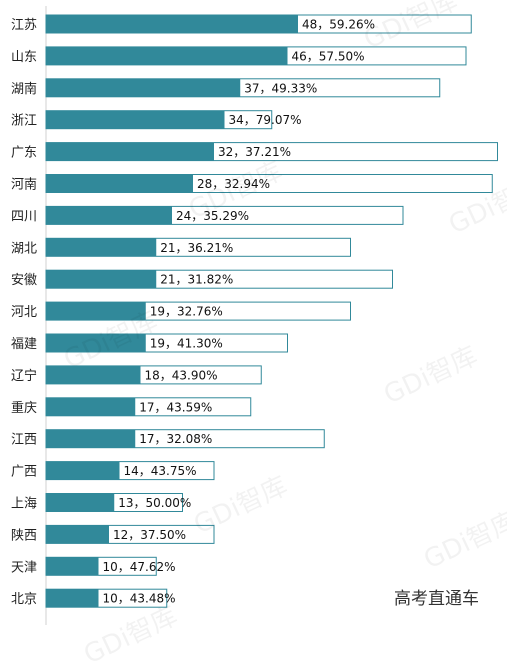 Image resolution: width=507 pixels, height=671 pixels. What do you see at coordinates (24, 599) in the screenshot?
I see `category-label: 北京` at bounding box center [24, 599].